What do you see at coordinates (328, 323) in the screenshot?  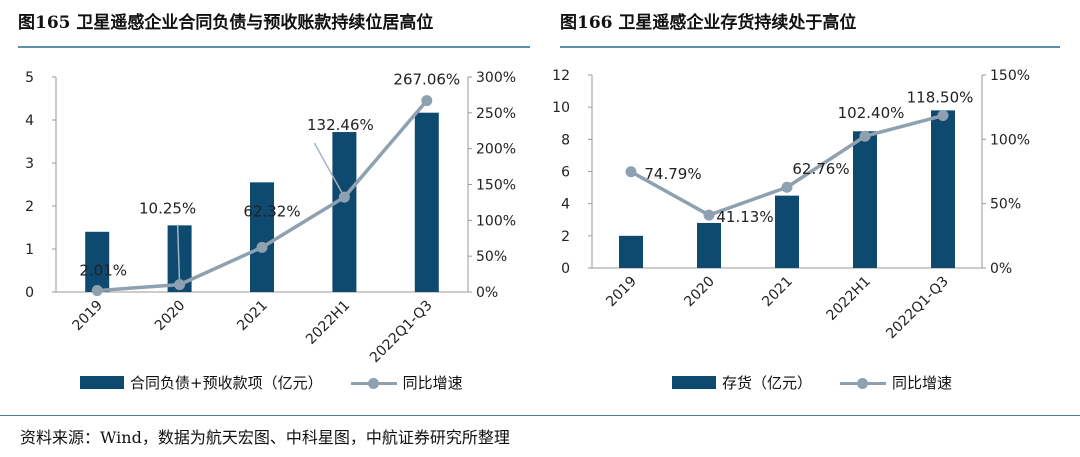 I see `left-x-tick-label: 2022H1` at bounding box center [328, 323].